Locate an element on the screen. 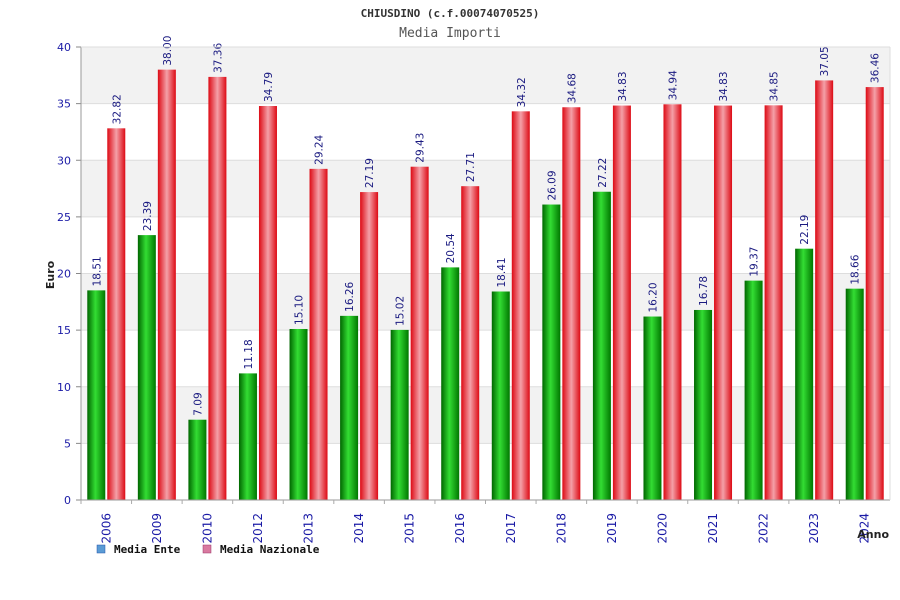 Image resolution: width=900 pixels, height=600 pixels. y-tick-label: 25 is located at coordinates (64, 217).